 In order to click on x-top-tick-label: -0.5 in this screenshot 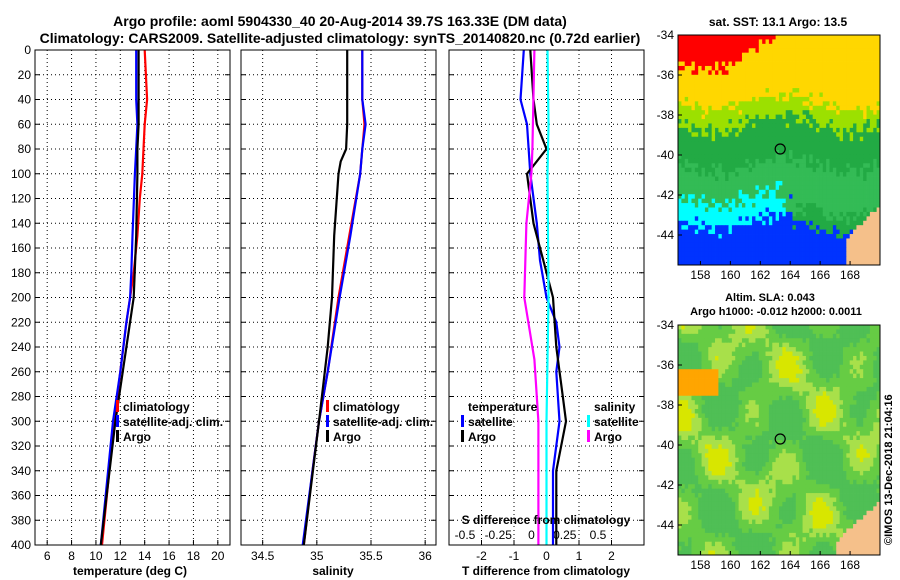, I will do `click(465, 535)`.